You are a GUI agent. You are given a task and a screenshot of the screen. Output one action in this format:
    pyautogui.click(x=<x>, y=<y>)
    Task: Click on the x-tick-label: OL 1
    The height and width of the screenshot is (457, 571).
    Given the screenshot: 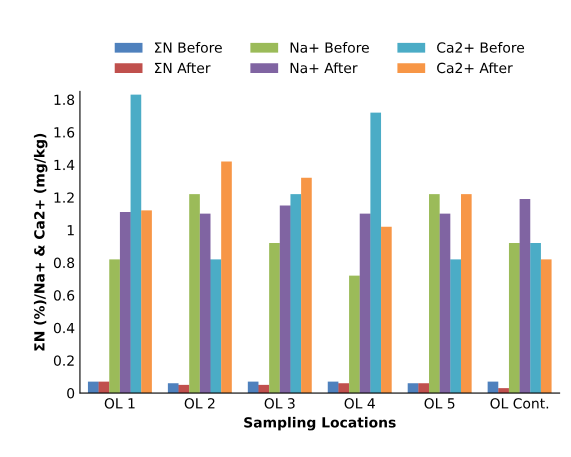 What is the action you would take?
    pyautogui.click(x=119, y=403)
    